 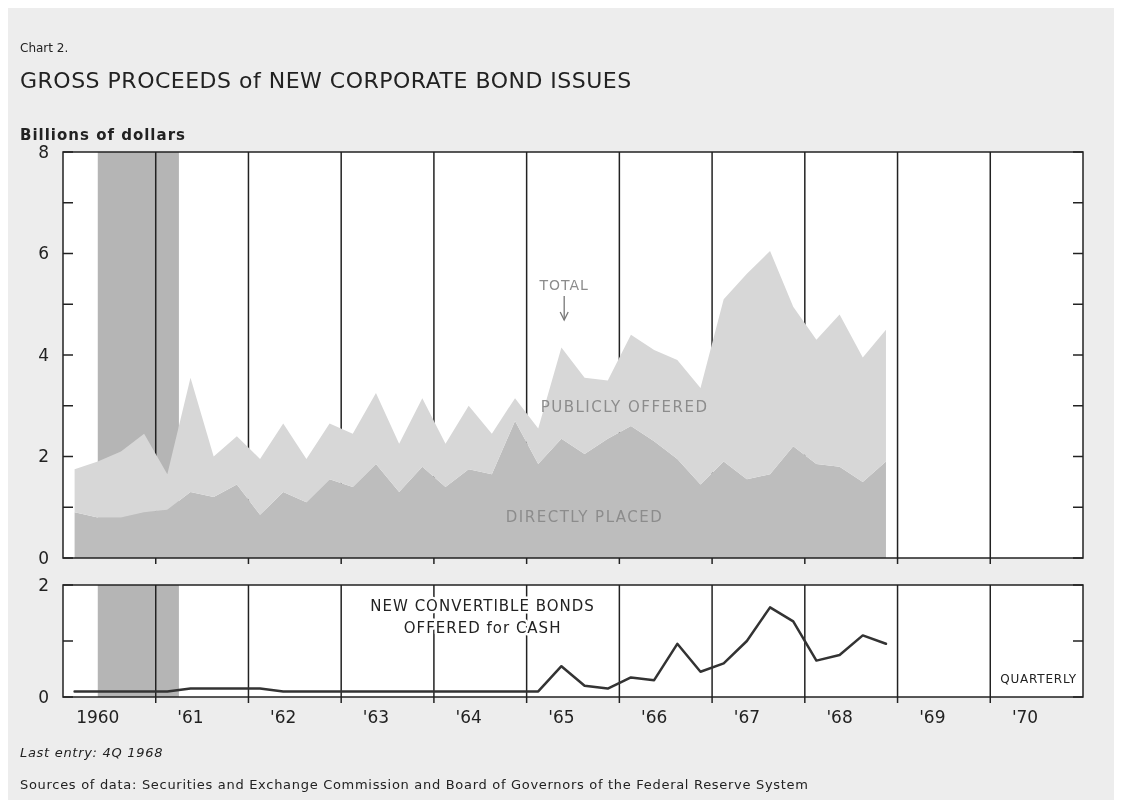 What do you see at coordinates (92, 752) in the screenshot?
I see `text: Last entry: 4Q 1968` at bounding box center [92, 752].